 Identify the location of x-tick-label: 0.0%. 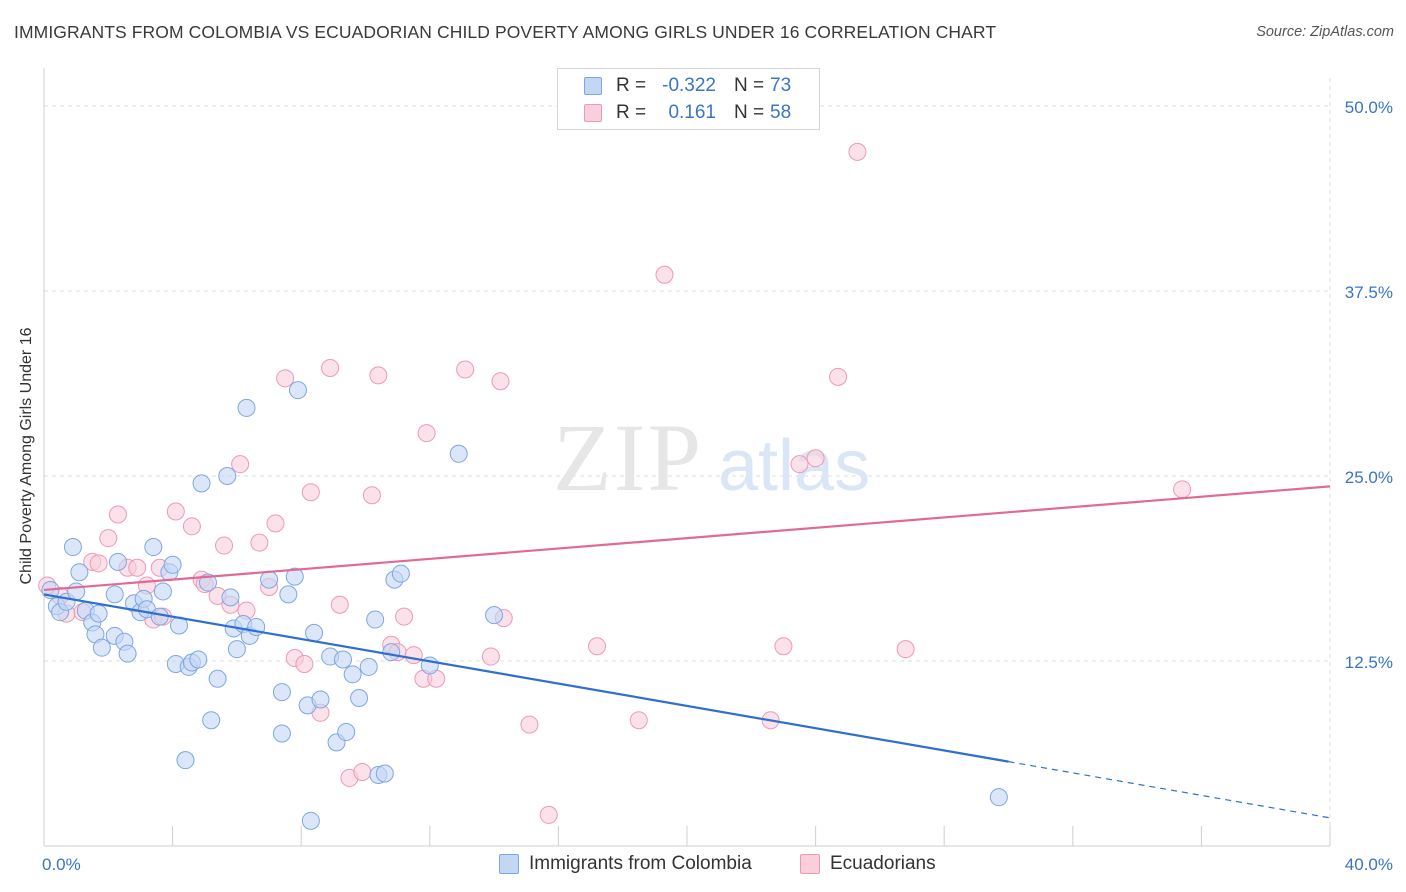
(61, 864).